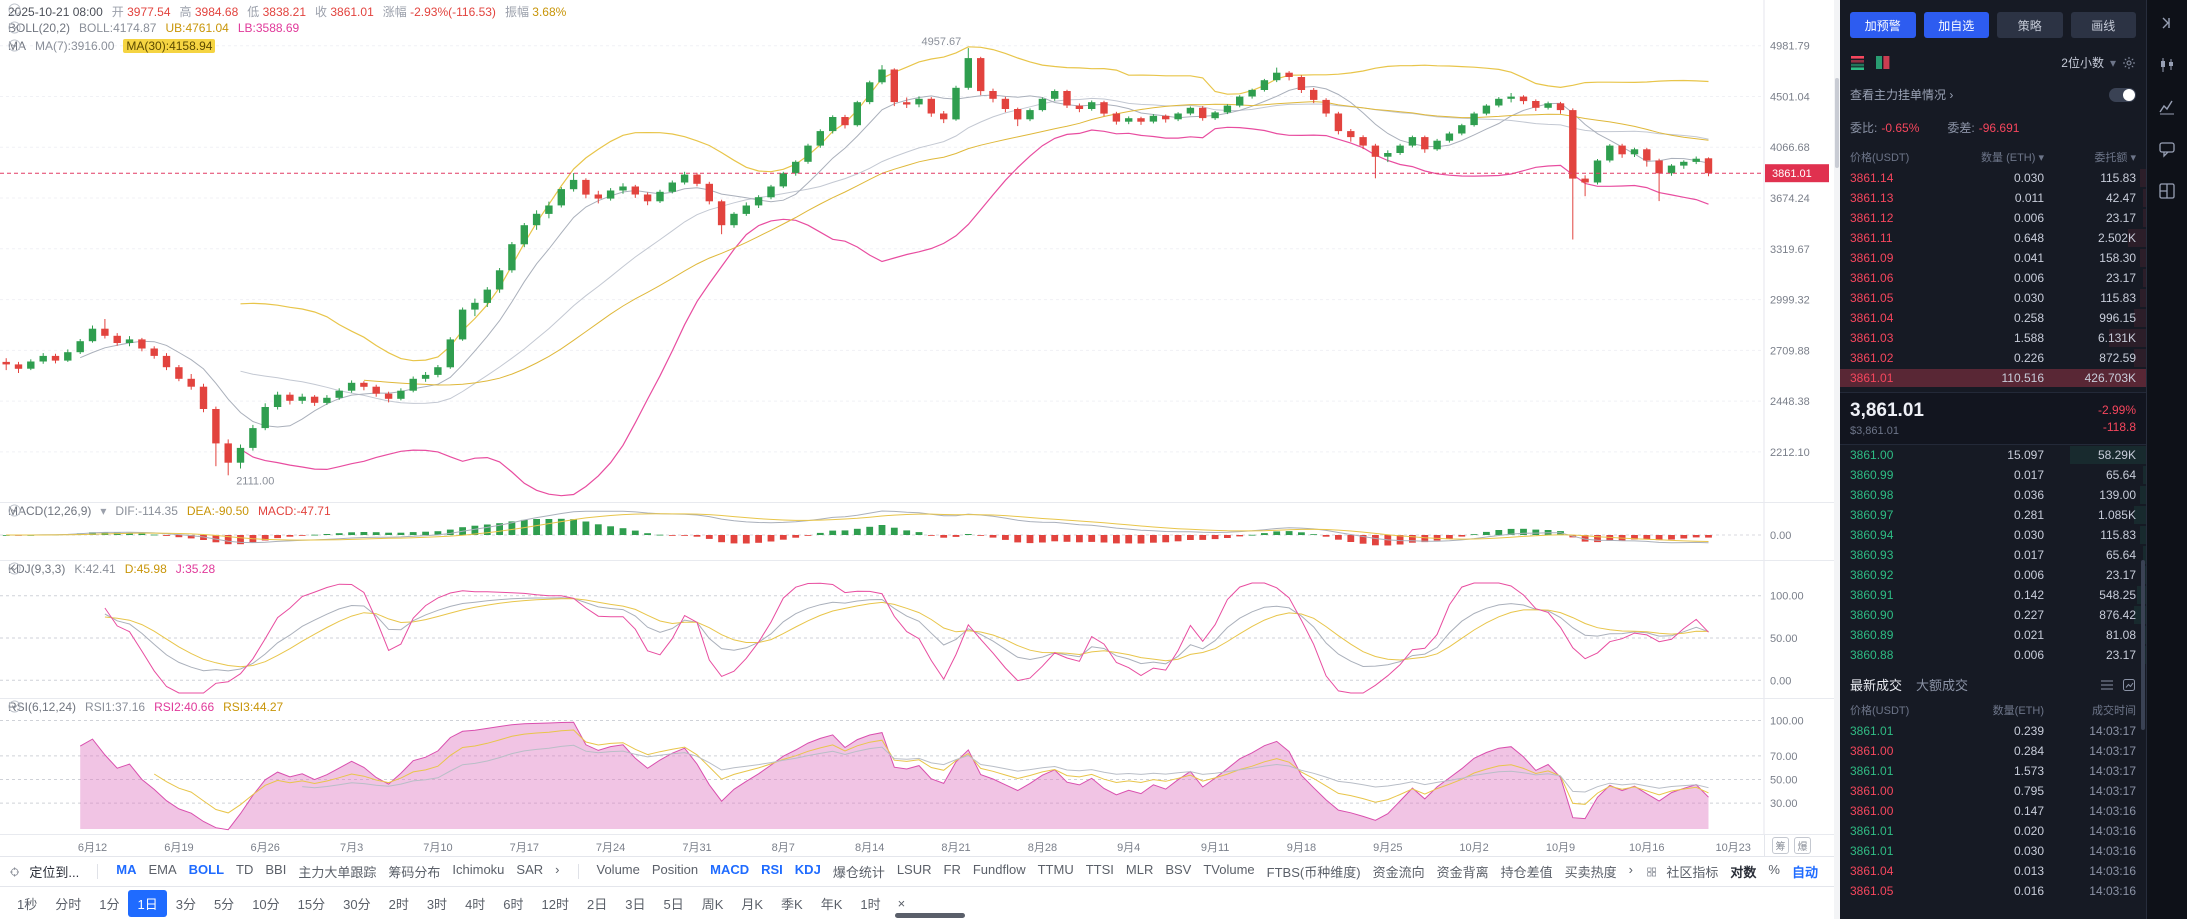  Describe the element at coordinates (1993, 455) in the screenshot. I see `bid-row: 3861.00 15.097 58.29K` at that location.